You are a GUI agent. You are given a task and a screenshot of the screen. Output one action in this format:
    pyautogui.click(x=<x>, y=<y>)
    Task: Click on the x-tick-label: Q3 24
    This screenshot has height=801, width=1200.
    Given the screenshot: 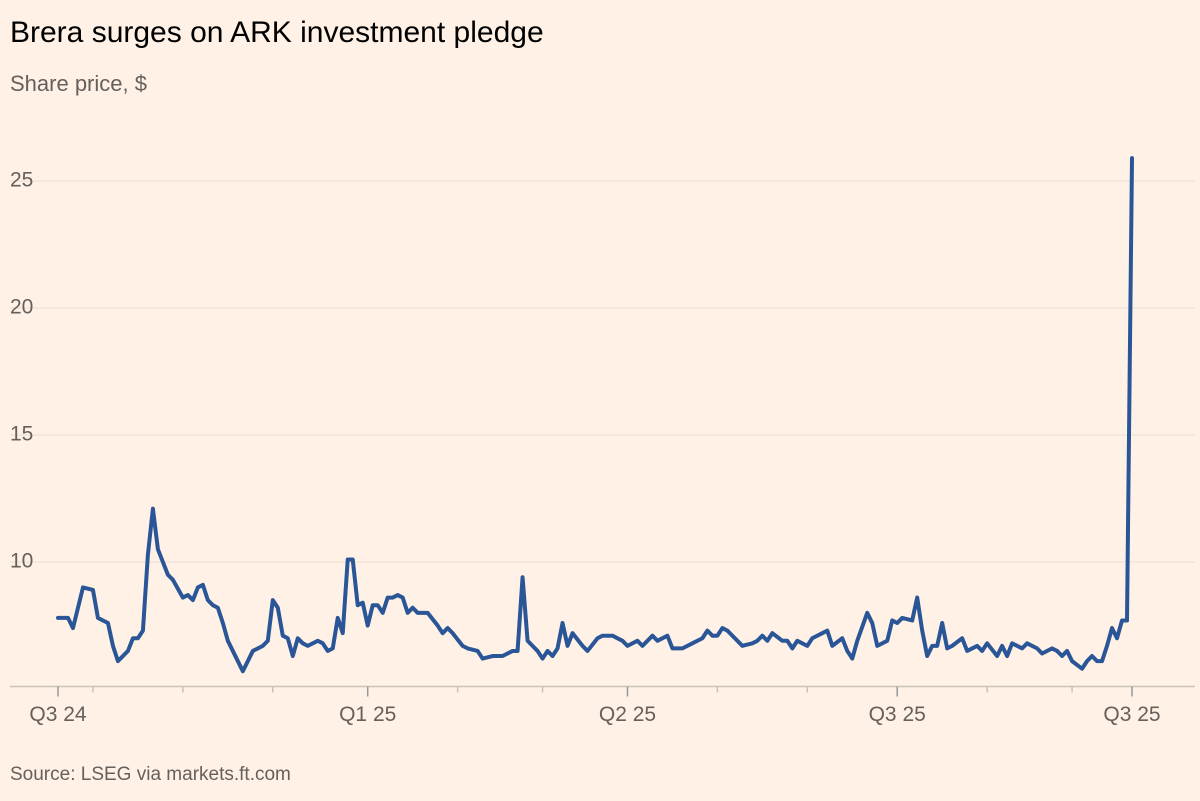 What is the action you would take?
    pyautogui.click(x=58, y=714)
    